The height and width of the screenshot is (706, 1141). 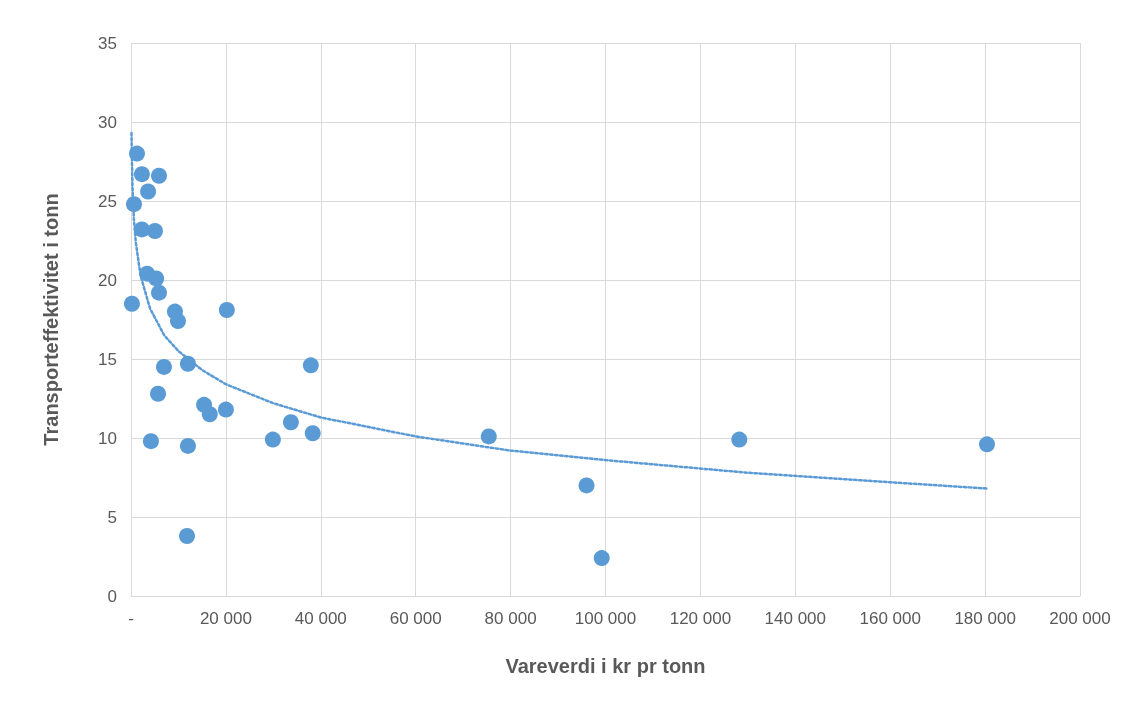 What do you see at coordinates (107, 201) in the screenshot?
I see `y-tick-label: 25` at bounding box center [107, 201].